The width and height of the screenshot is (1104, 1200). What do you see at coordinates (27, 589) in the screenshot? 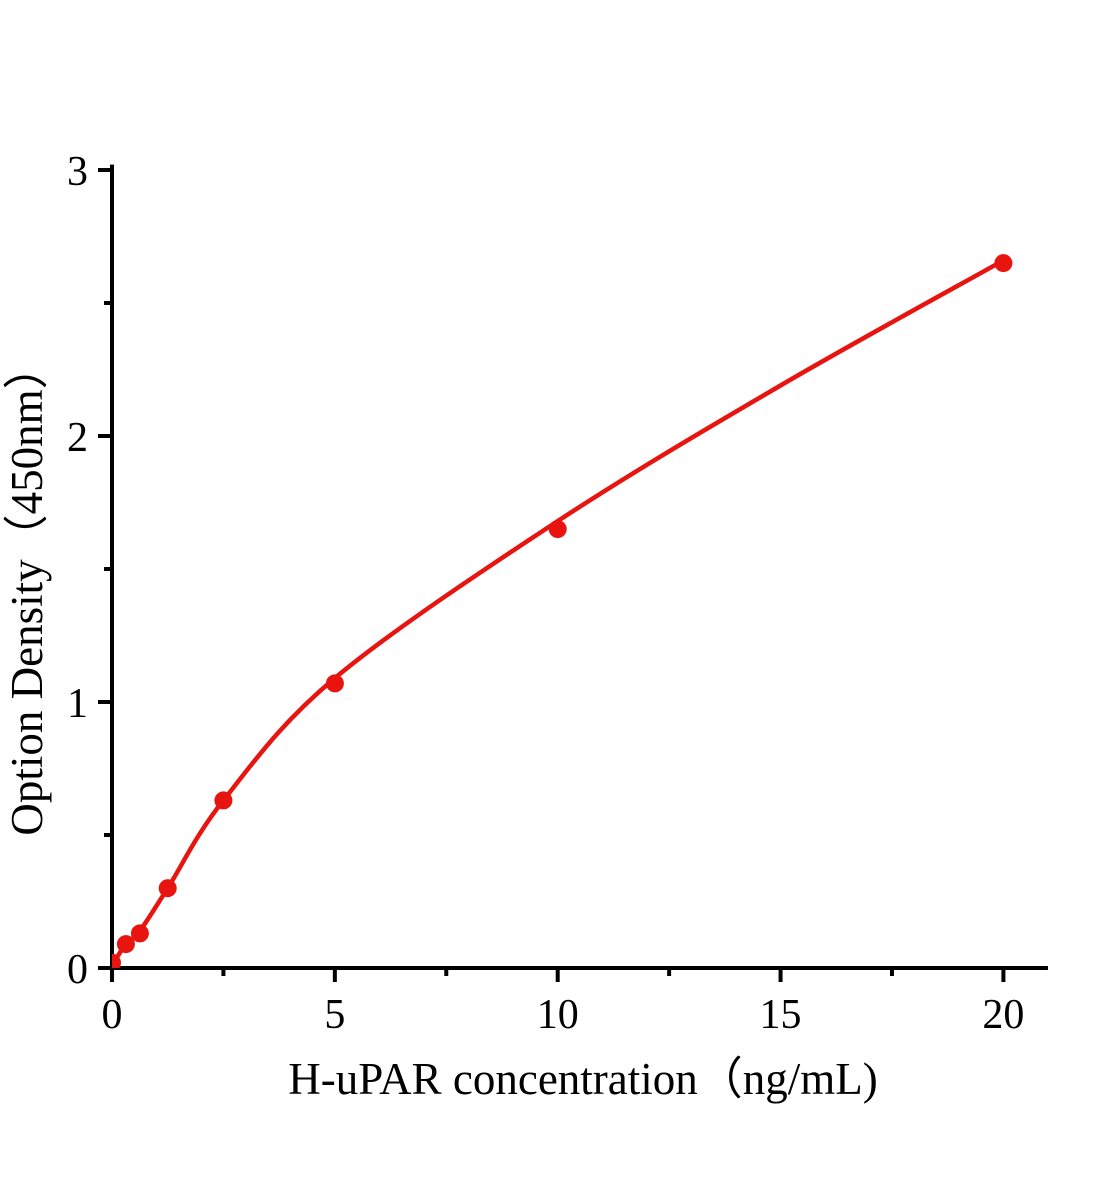
I see `y-axis-title: Option Density（450nm）` at bounding box center [27, 589].